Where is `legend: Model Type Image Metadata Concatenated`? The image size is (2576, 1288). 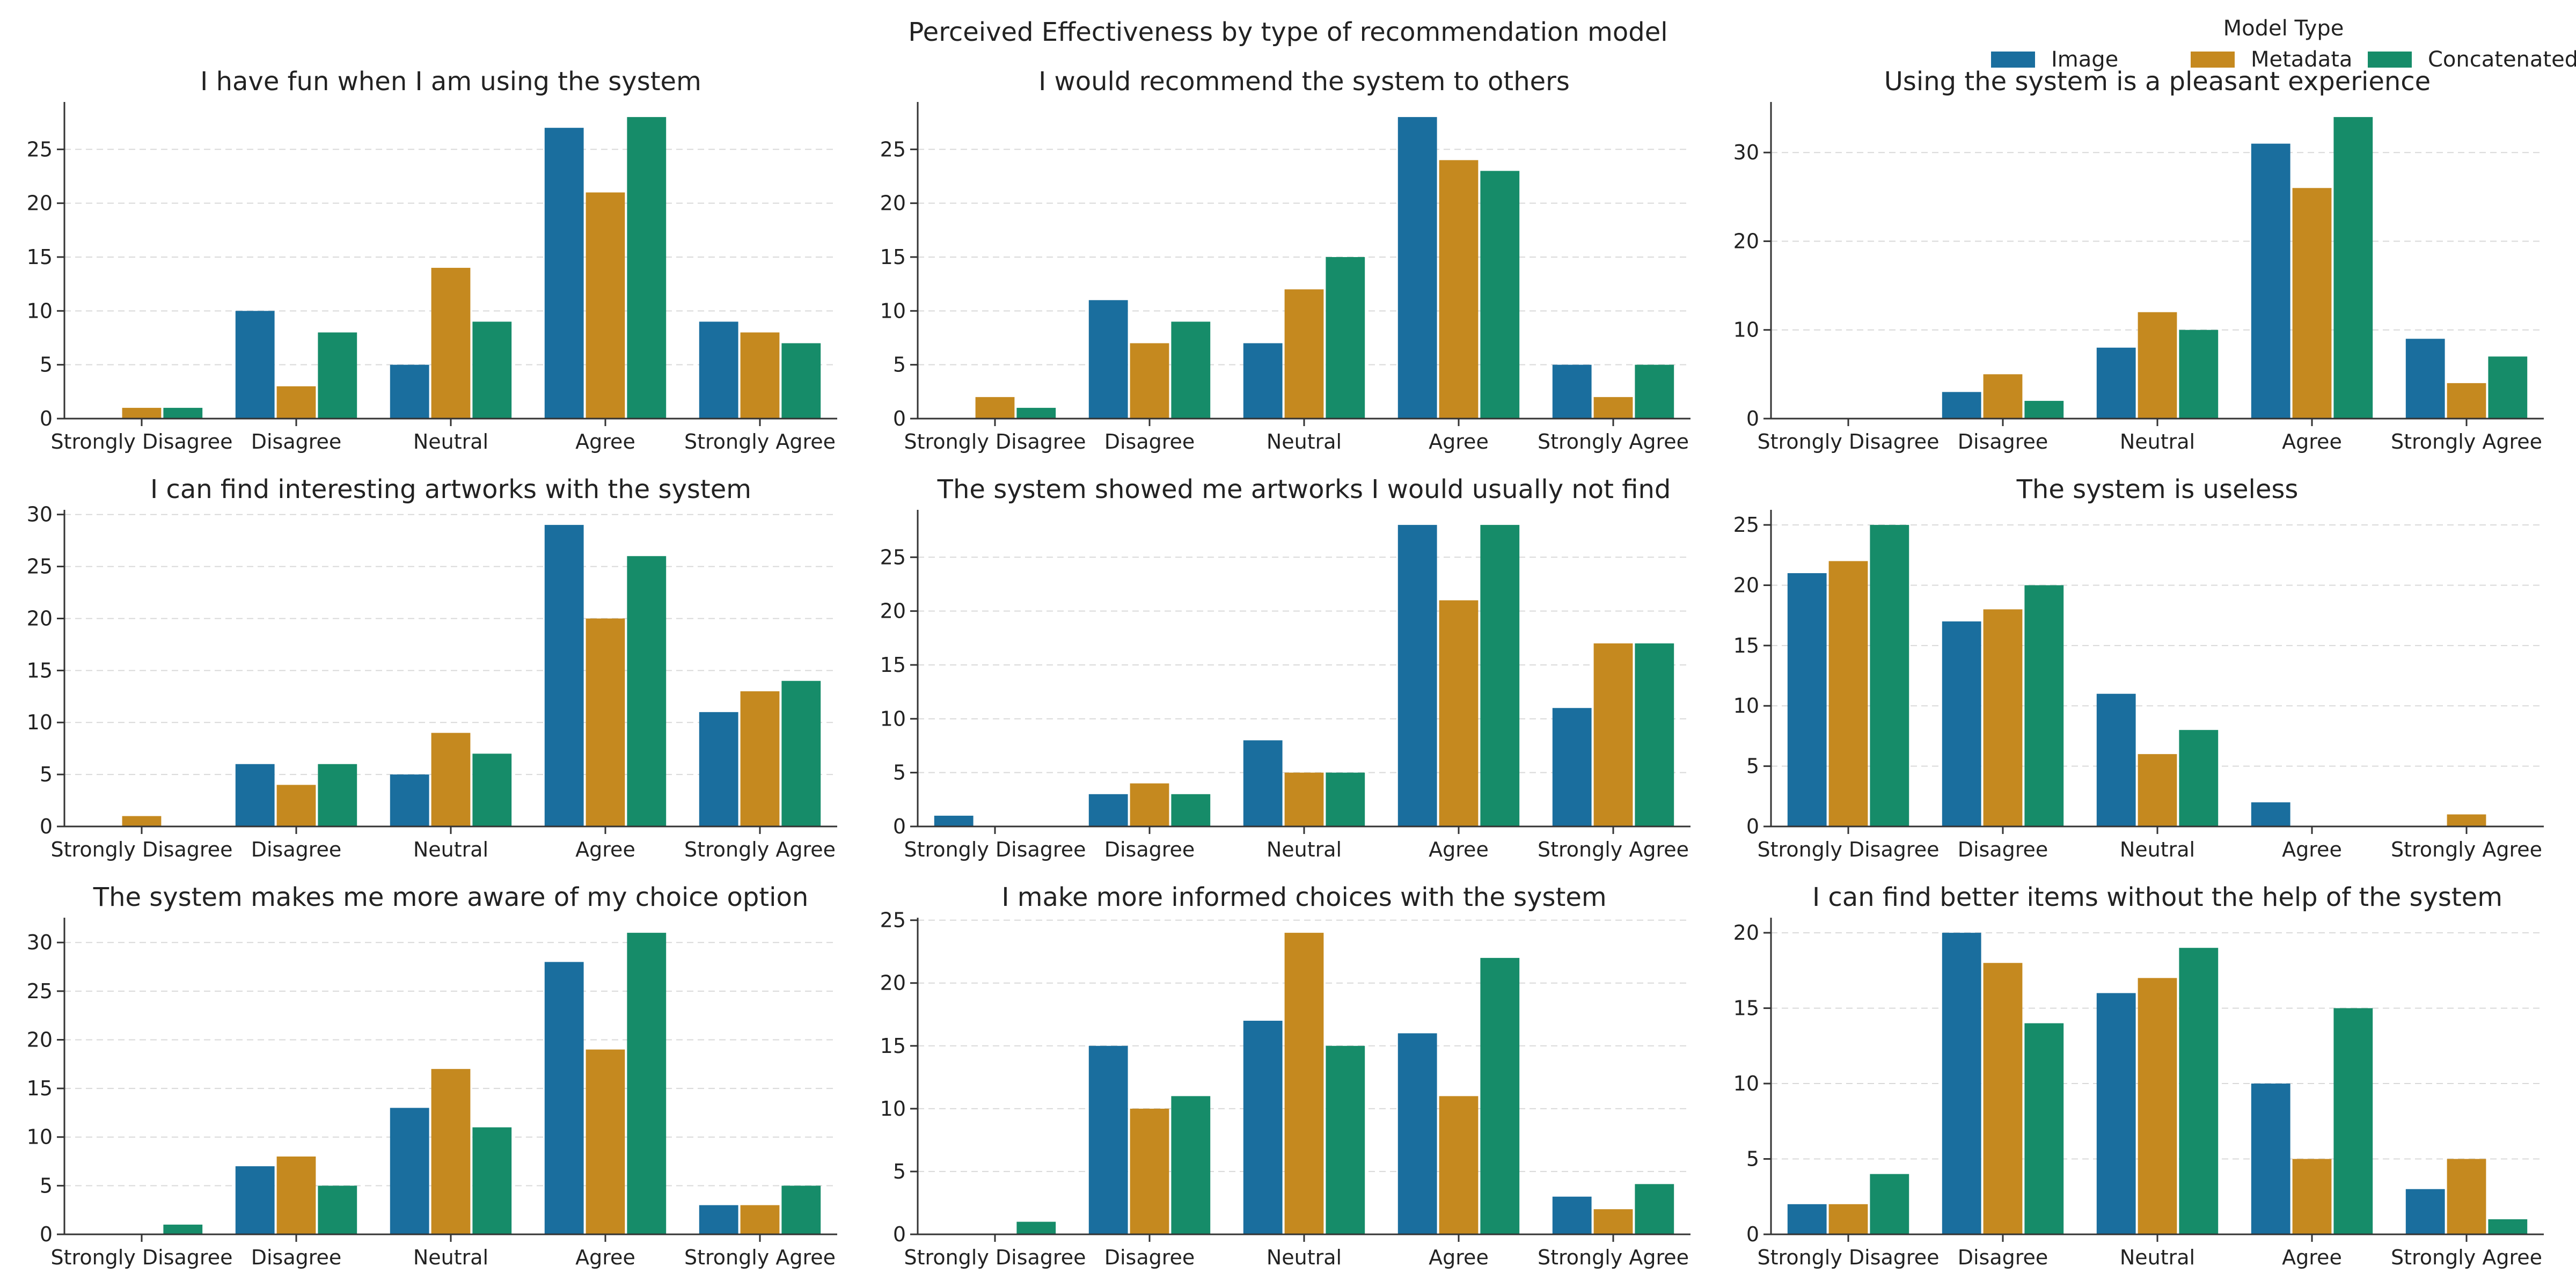
legend: Model Type Image Metadata Concatenated is located at coordinates (2278, 45).